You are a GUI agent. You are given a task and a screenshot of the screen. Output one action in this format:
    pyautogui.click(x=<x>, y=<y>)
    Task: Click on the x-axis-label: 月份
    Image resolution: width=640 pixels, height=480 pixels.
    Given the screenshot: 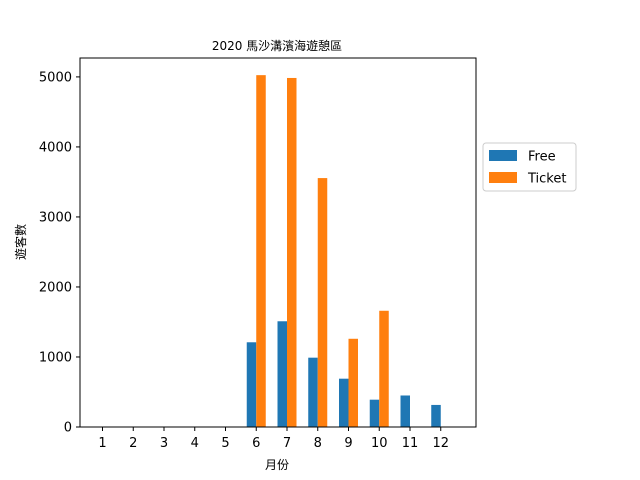 What is the action you would take?
    pyautogui.click(x=277, y=465)
    